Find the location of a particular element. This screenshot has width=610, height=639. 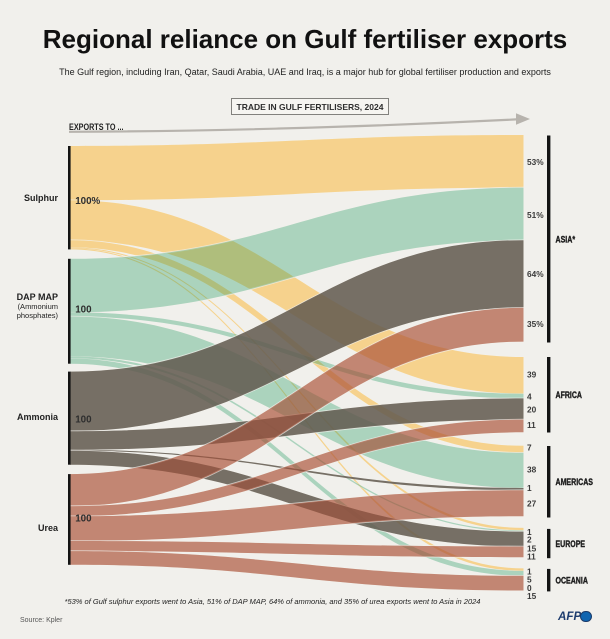

svg-text: 64% is located at coordinates (535, 274).